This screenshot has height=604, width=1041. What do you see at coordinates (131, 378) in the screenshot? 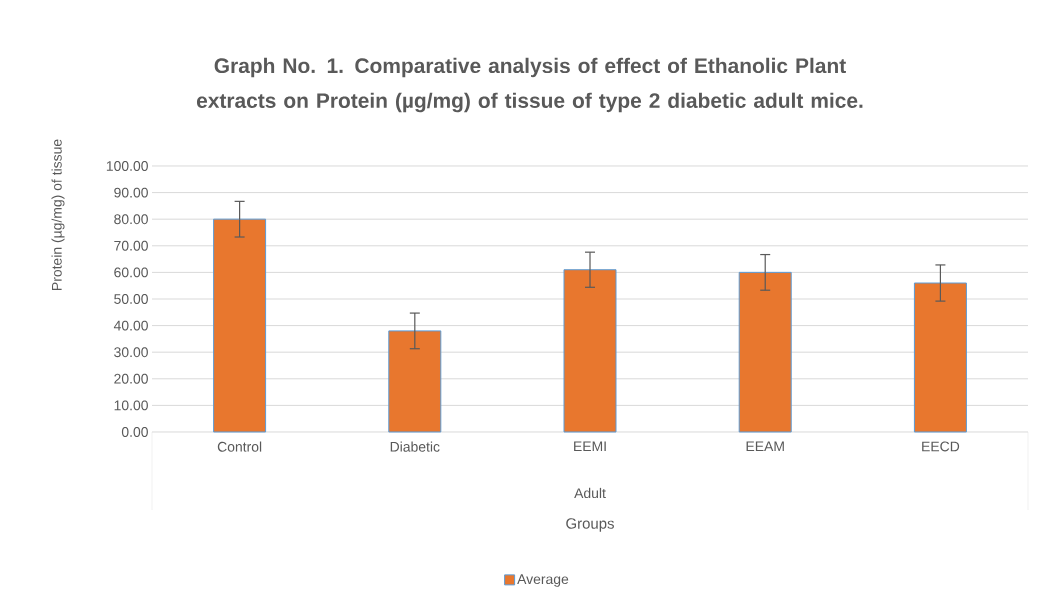
I see `y-tick-label: 20.00` at bounding box center [131, 378].